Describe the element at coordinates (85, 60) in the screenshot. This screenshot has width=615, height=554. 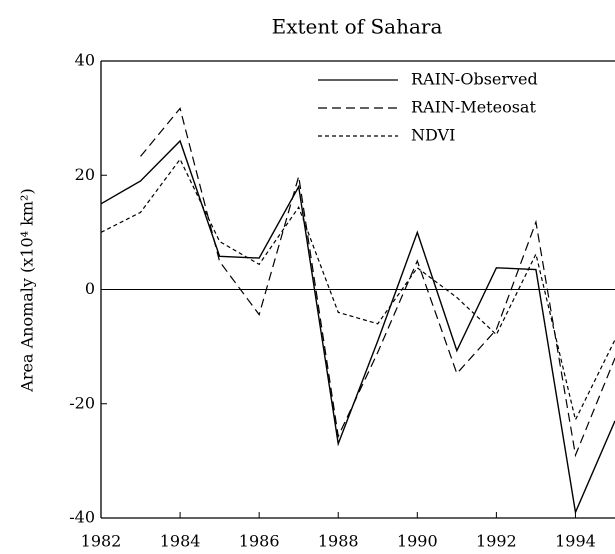
I see `y-tick-label: 40` at that location.